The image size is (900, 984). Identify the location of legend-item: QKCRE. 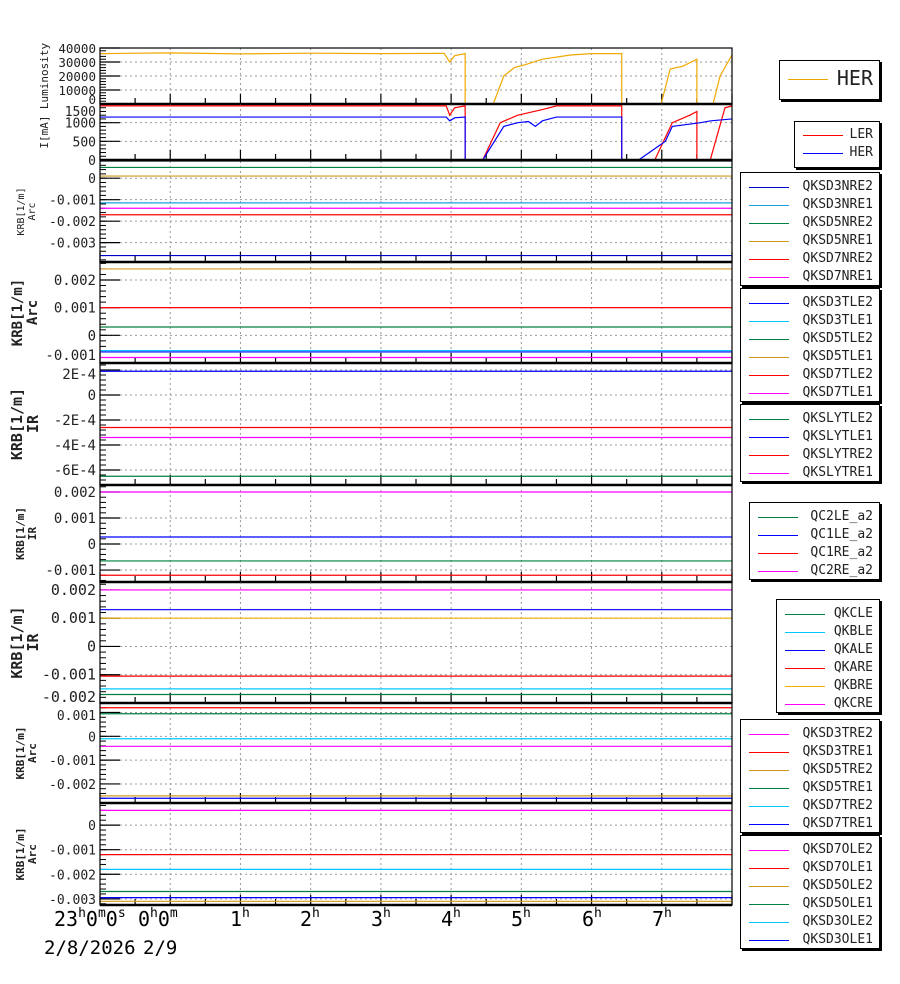
(828, 705).